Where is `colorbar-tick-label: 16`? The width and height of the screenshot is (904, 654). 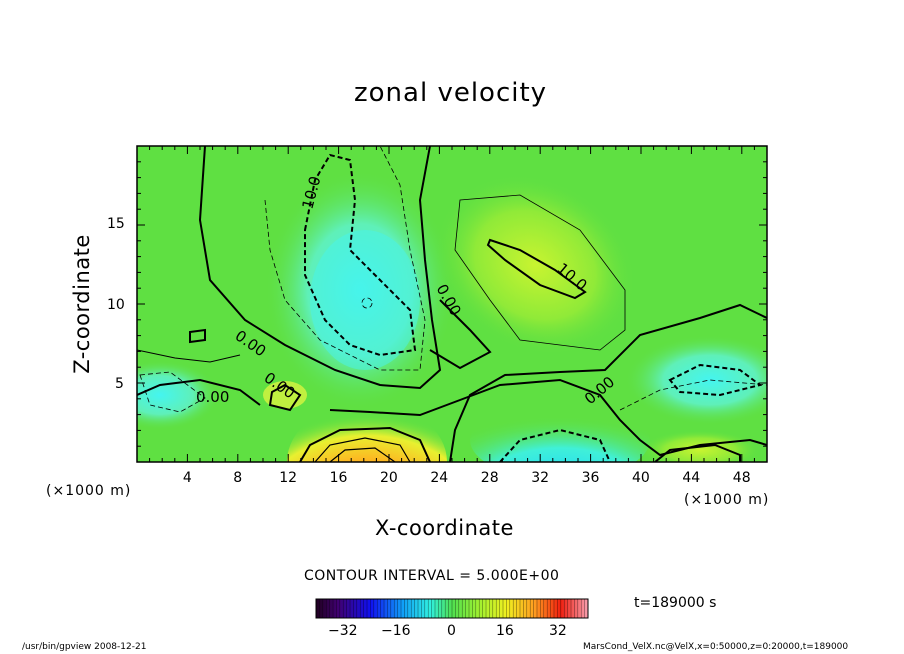
colorbar-tick-label: 16 is located at coordinates (505, 631).